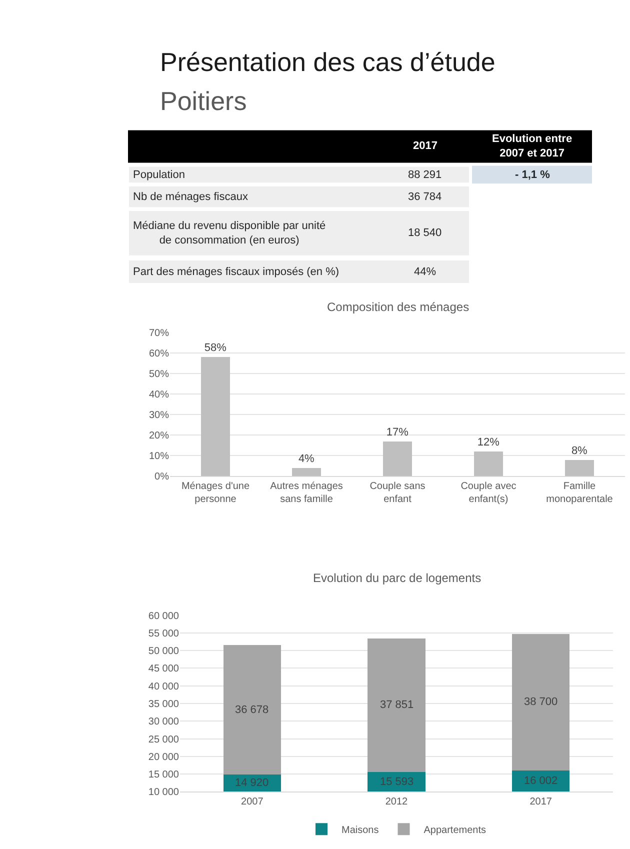 Image resolution: width=630 pixels, height=849 pixels. I want to click on data-label: 17%, so click(397, 432).